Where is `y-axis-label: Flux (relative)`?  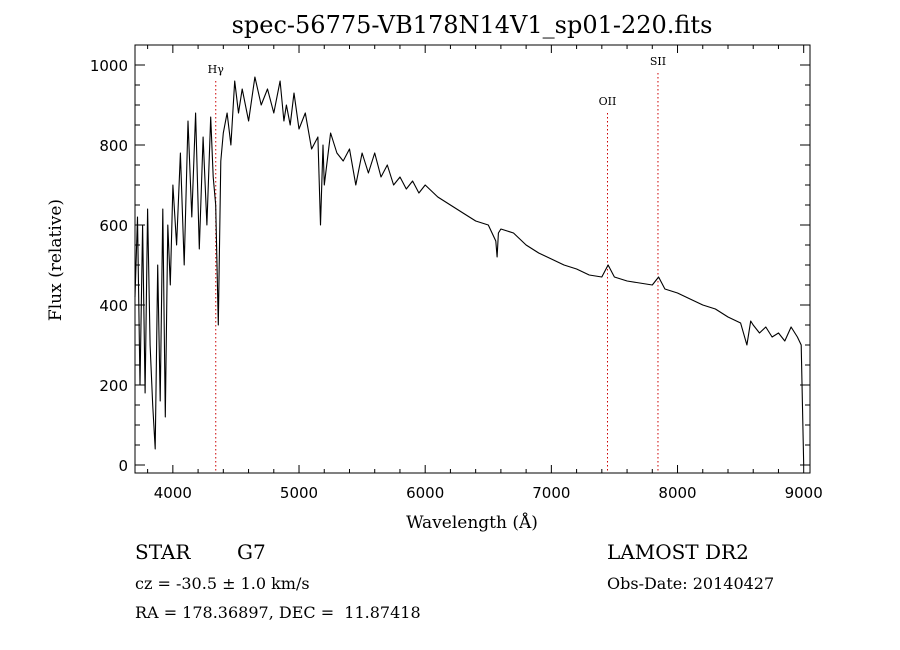 y-axis-label: Flux (relative) is located at coordinates (56, 260).